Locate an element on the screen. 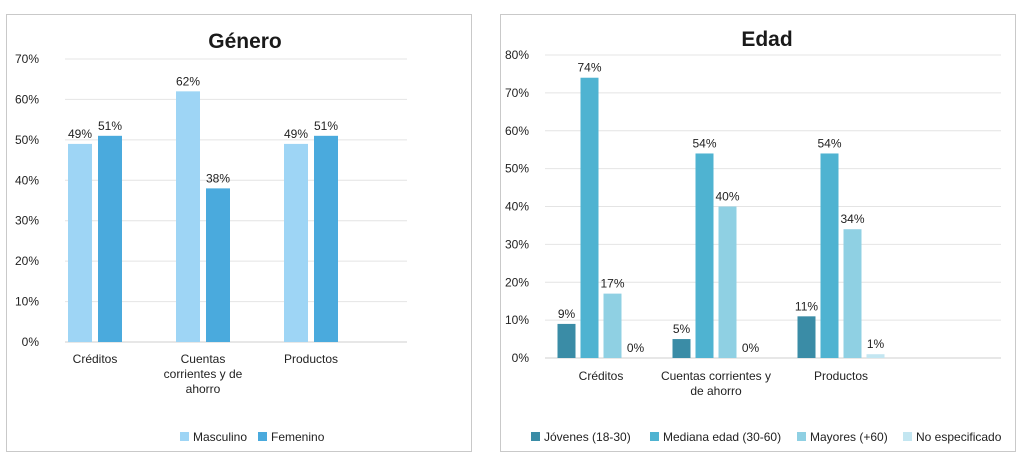 The image size is (1021, 453). edad-y-tick: 50% is located at coordinates (517, 169).